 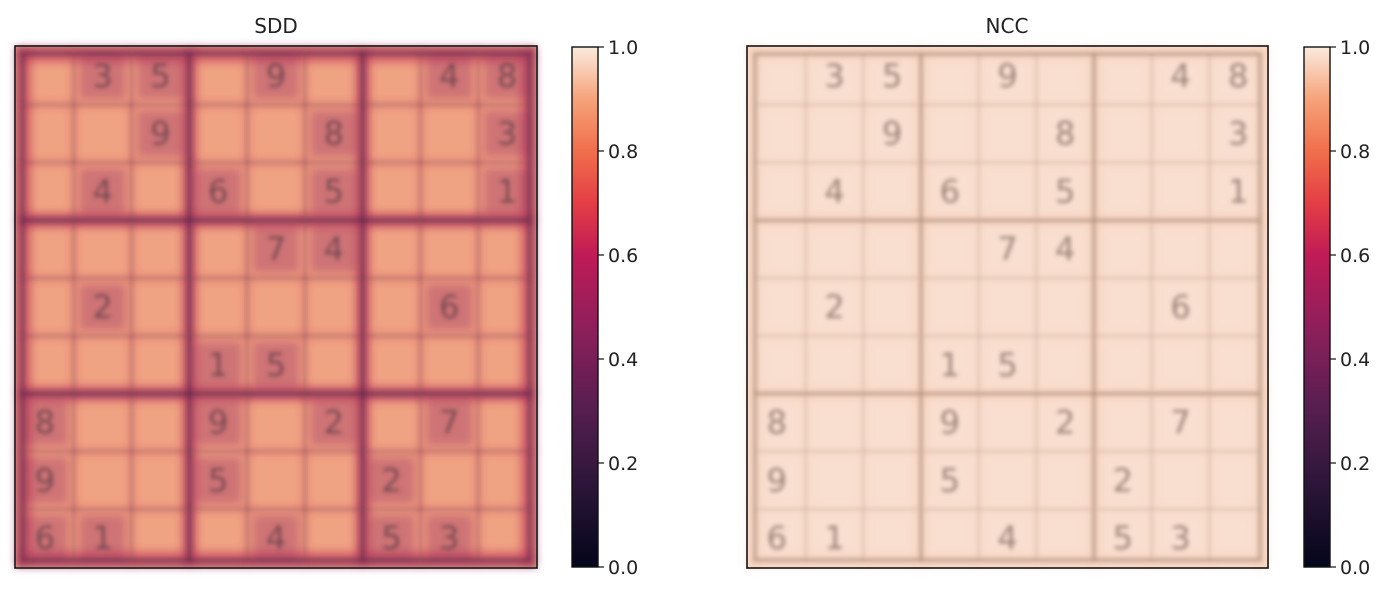 I want to click on sdd-title: SDD, so click(x=276, y=26).